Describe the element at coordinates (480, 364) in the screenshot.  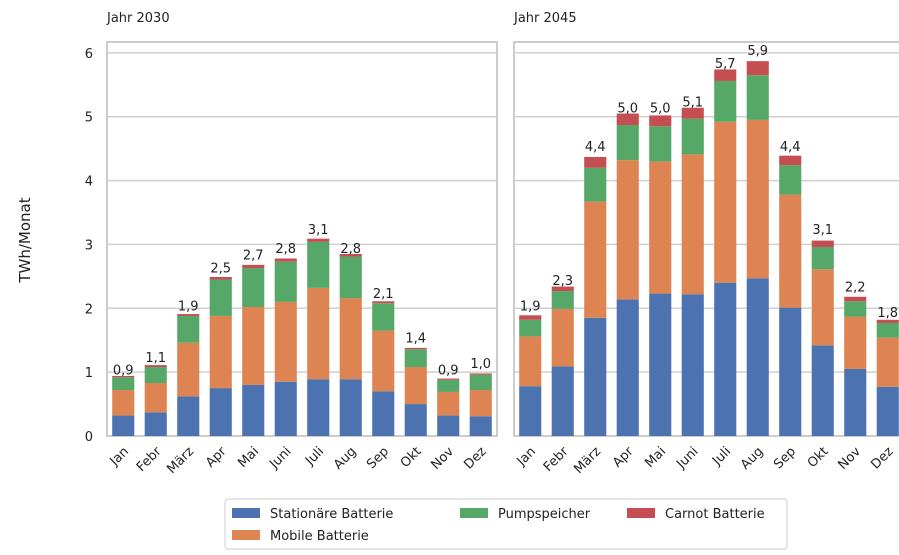
I see `total-label: 1,0` at that location.